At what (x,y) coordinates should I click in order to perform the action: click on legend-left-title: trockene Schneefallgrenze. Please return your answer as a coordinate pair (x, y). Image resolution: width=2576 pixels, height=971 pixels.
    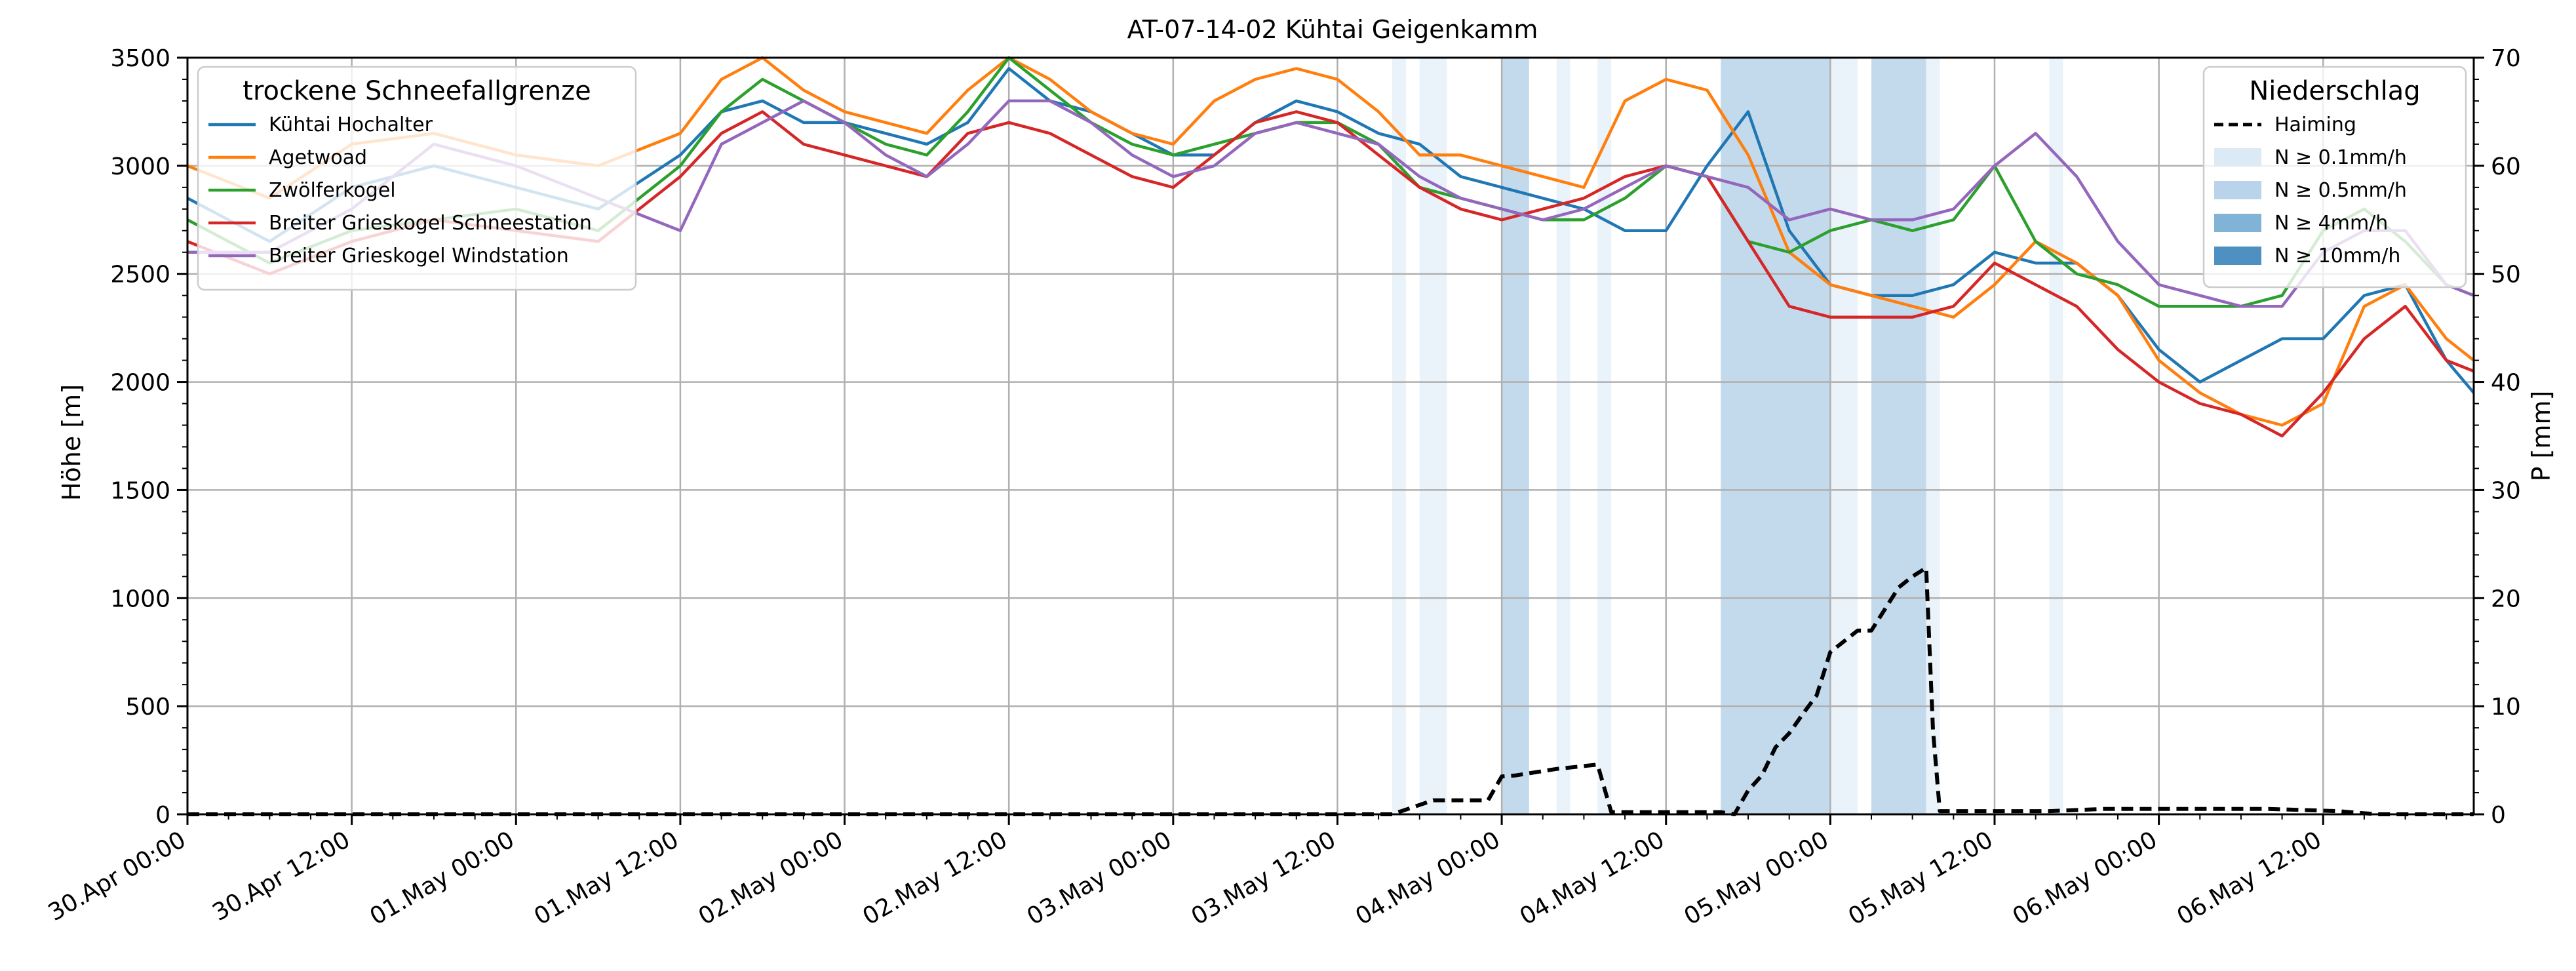
    Looking at the image, I should click on (417, 91).